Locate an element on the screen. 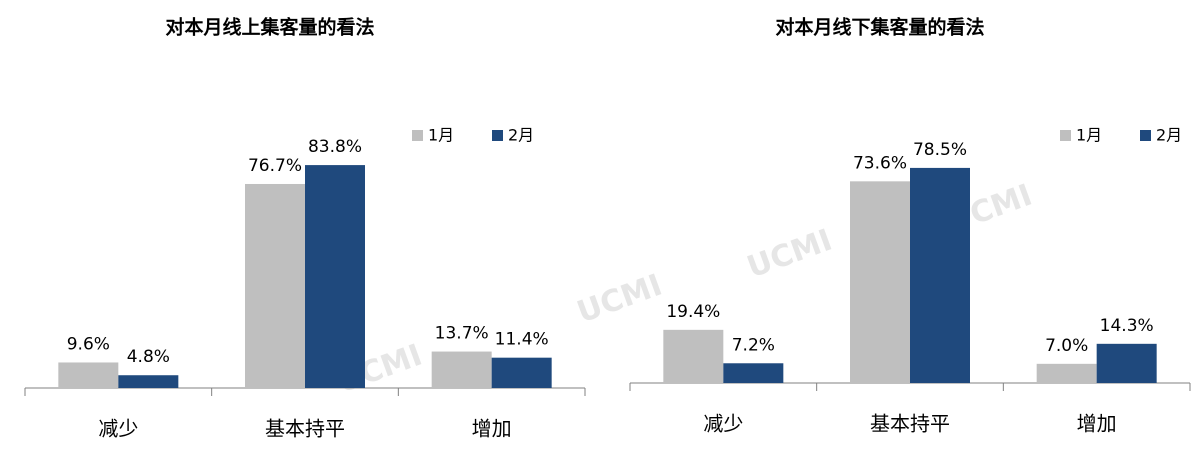  value-label: 76.7% is located at coordinates (275, 166).